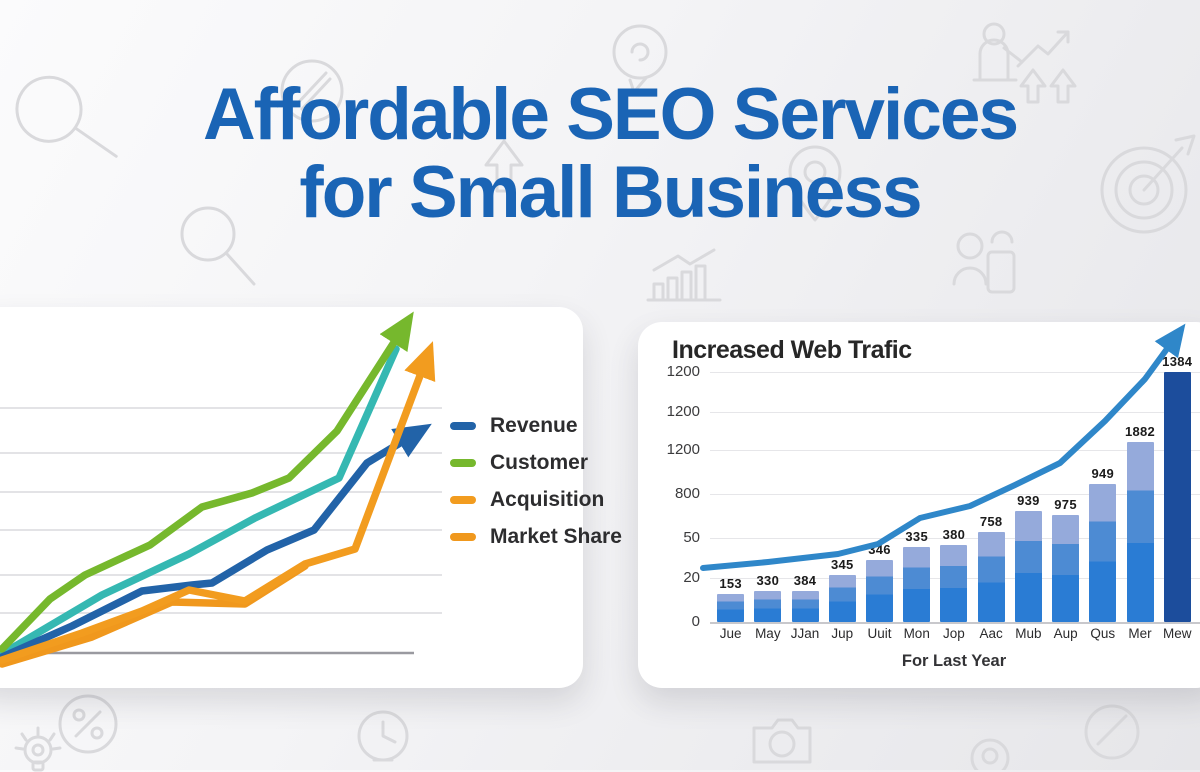  What do you see at coordinates (1065, 633) in the screenshot?
I see `x-tick-label: Aup` at bounding box center [1065, 633].